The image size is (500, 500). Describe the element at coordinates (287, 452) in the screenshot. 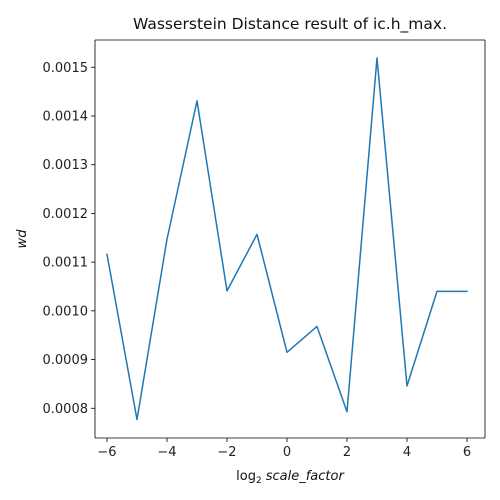

I see `x-tick-label: 0` at that location.